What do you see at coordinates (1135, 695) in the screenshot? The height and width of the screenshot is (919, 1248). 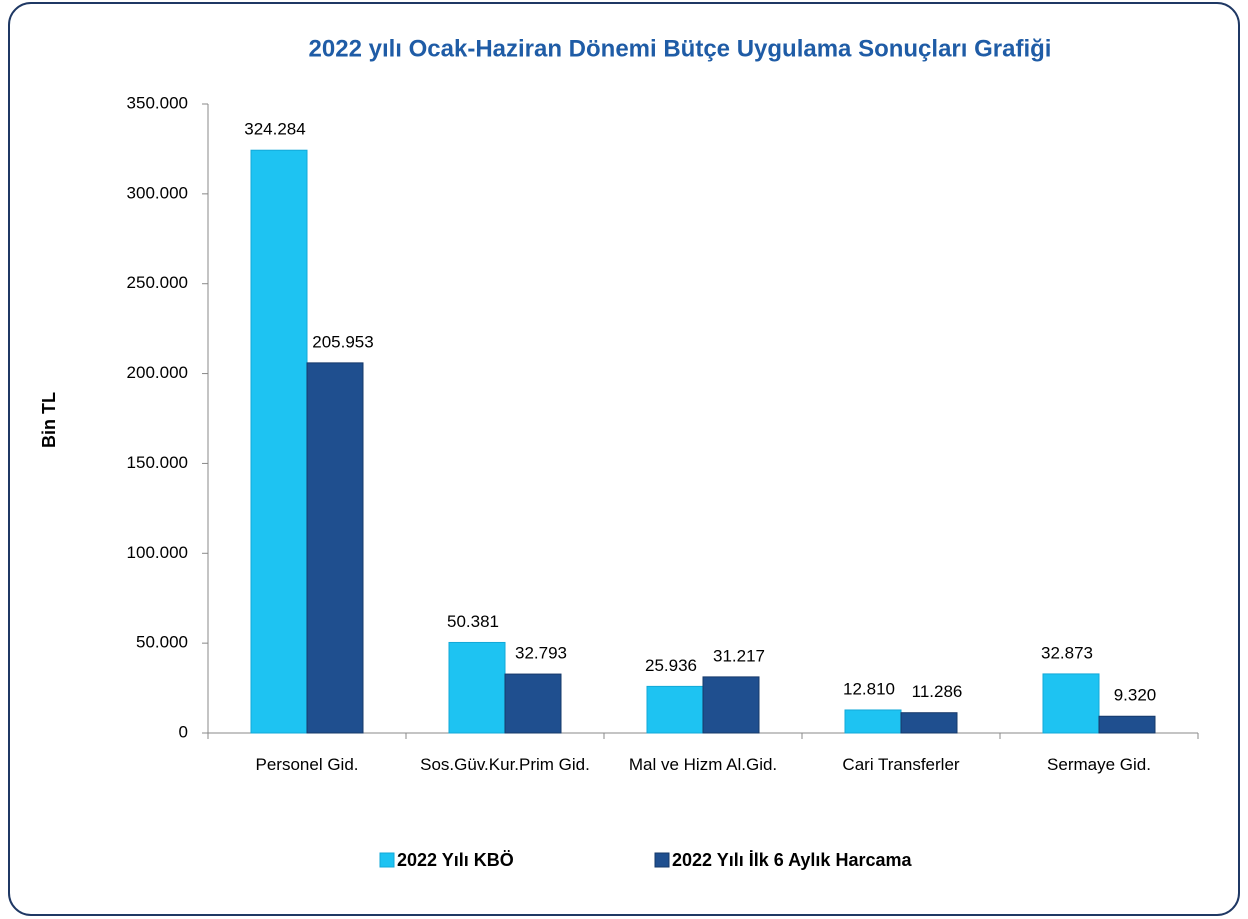 I see `value-label: 9.320` at bounding box center [1135, 695].